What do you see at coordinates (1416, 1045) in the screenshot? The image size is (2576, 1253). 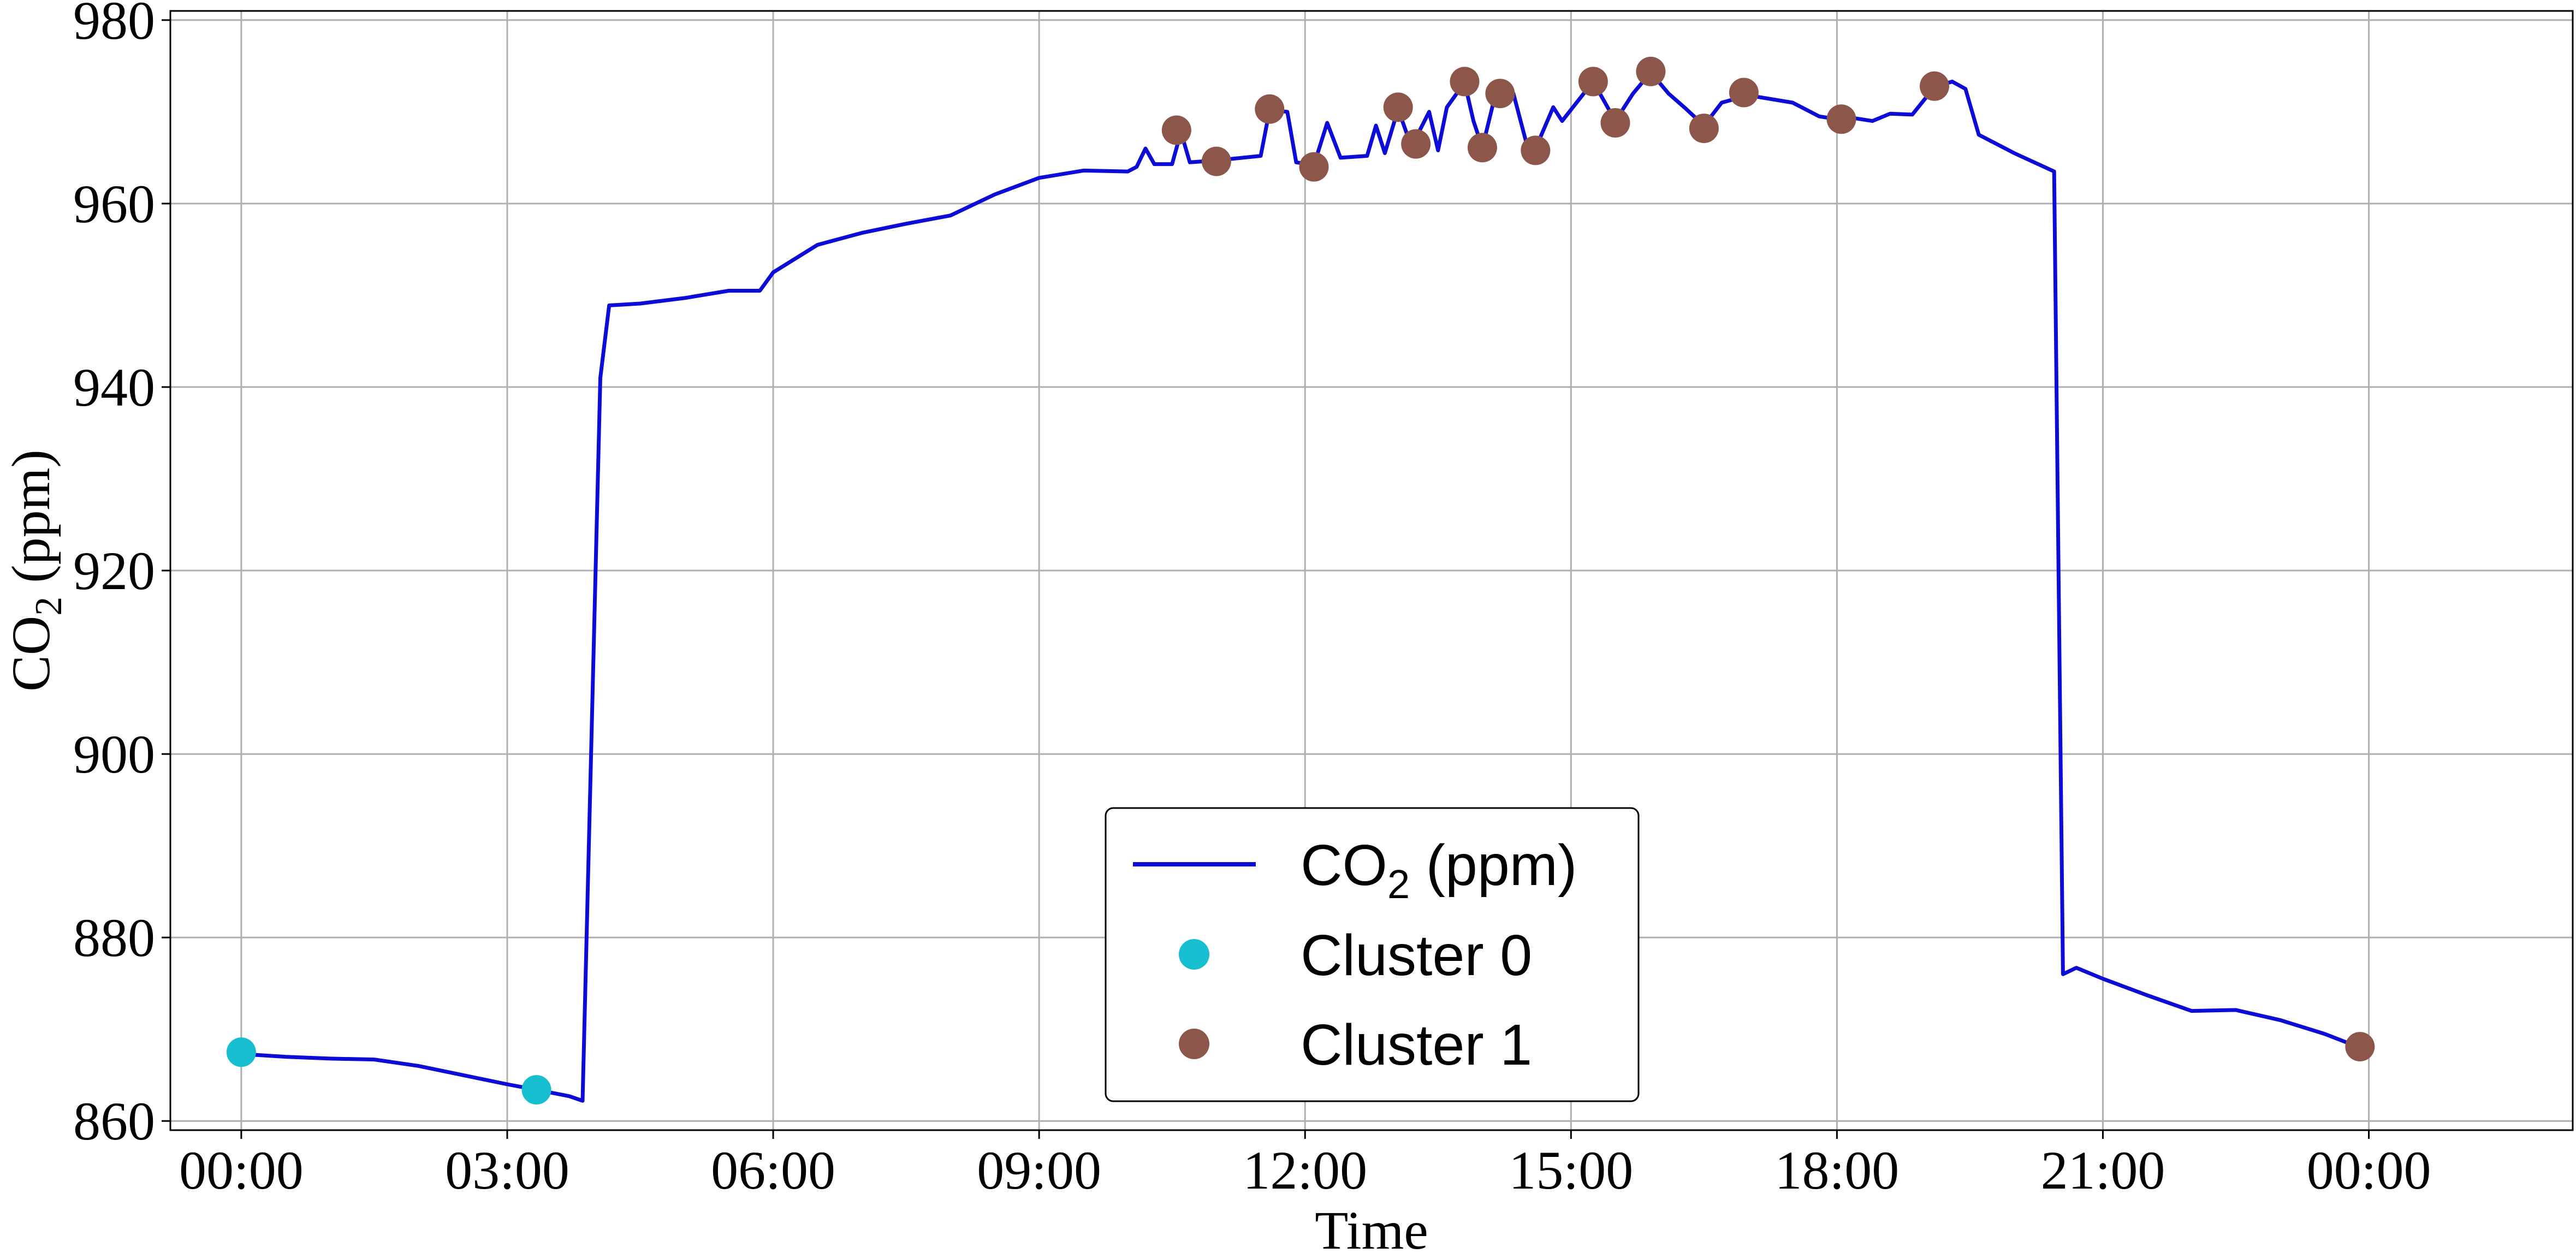 I see `legend-label-cluster-1: Cluster 1` at bounding box center [1416, 1045].